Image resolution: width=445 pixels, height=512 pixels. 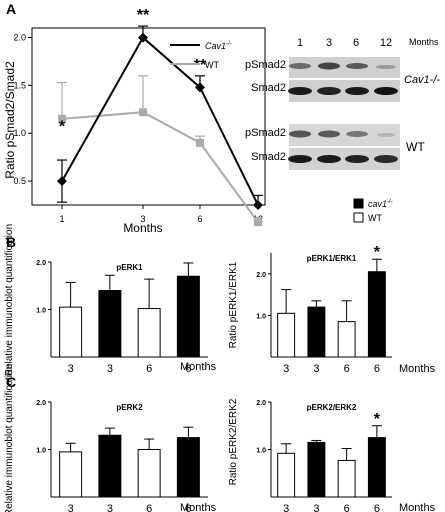 What do you see at coordinates (11, 9) in the screenshot?
I see `panel-label-a: A` at bounding box center [11, 9].